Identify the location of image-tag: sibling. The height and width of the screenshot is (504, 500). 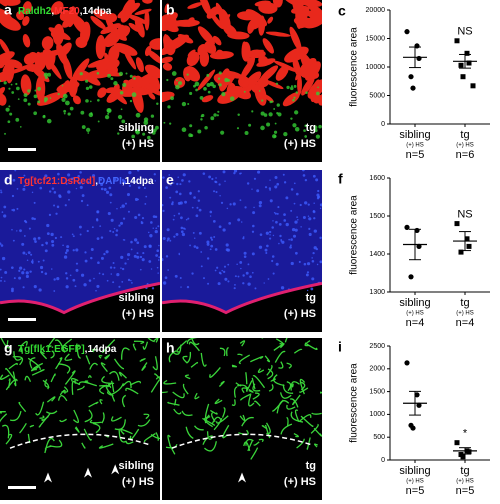
(136, 298).